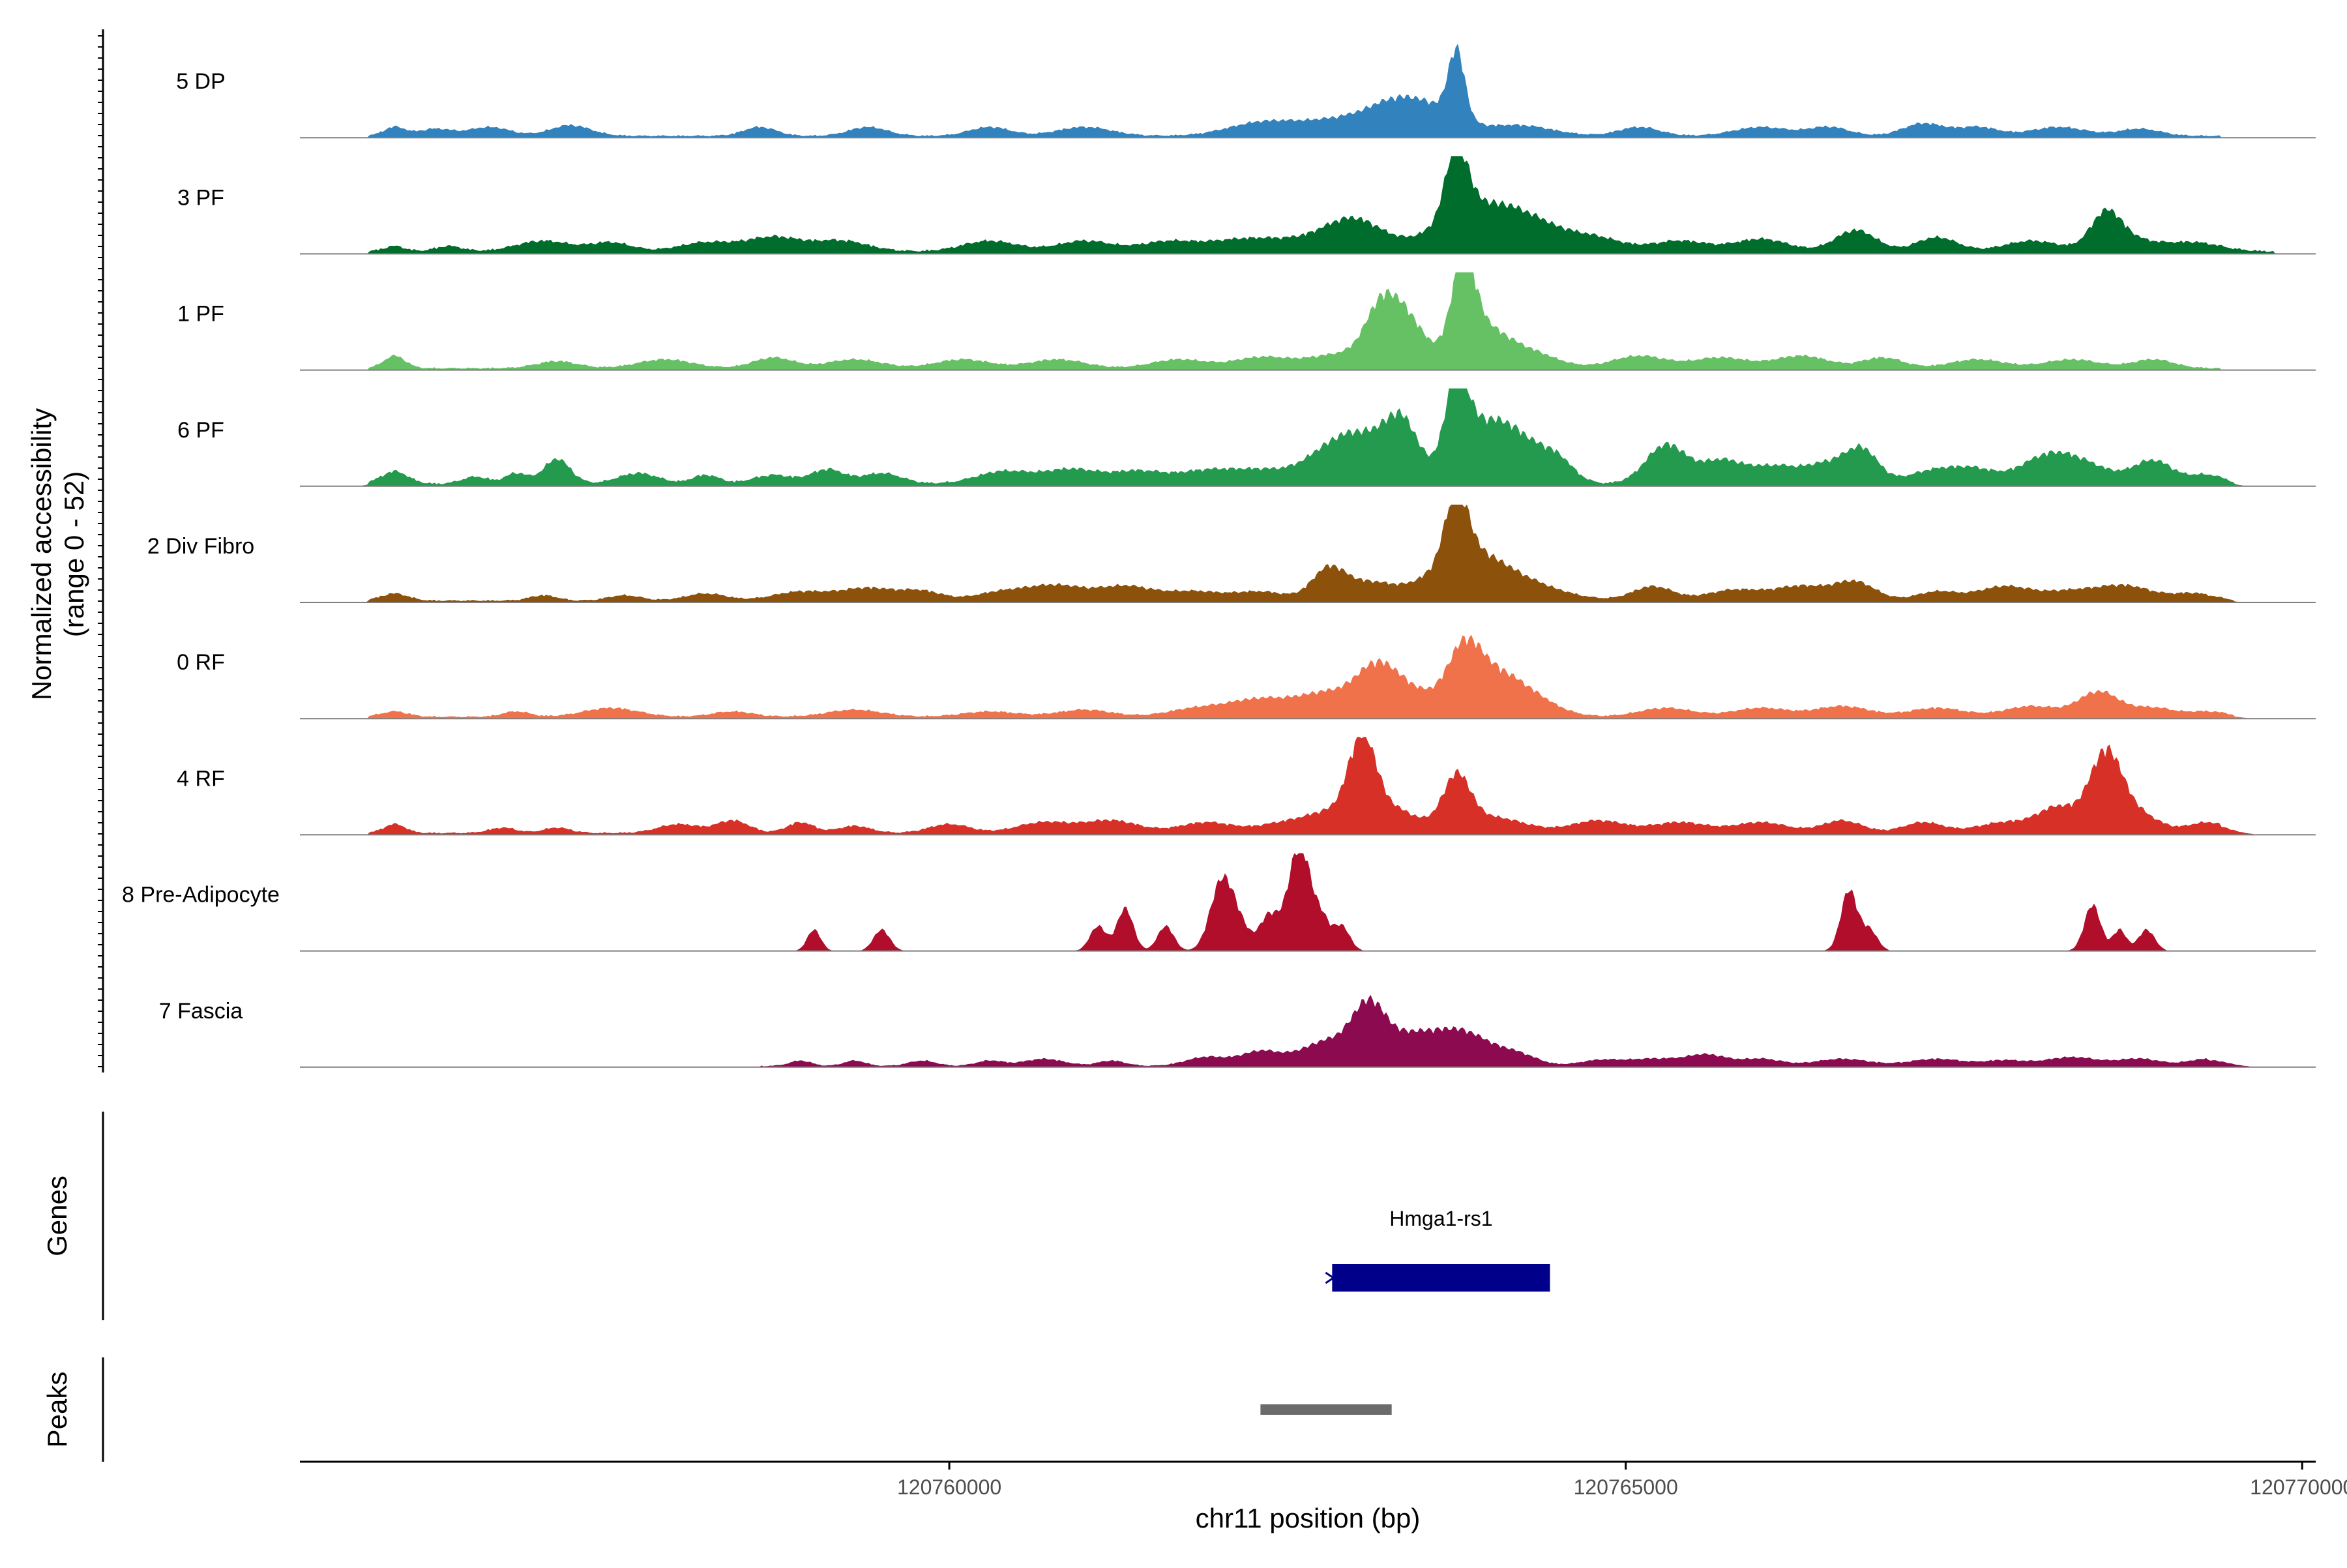 The height and width of the screenshot is (1568, 2347). Describe the element at coordinates (1246, 322) in the screenshot. I see `track-1-pf: 1 PF` at that location.